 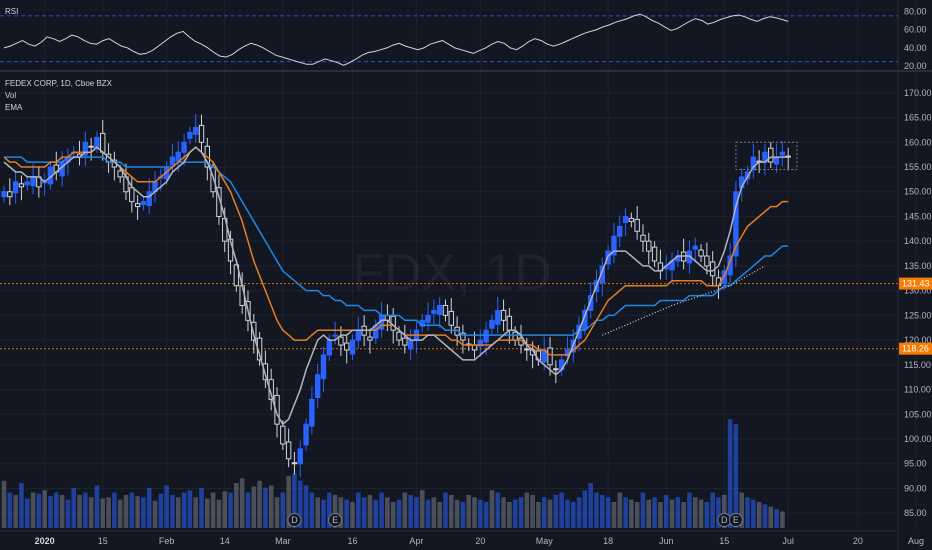 I want to click on price-tick-label: 140.00, so click(x=918, y=241).